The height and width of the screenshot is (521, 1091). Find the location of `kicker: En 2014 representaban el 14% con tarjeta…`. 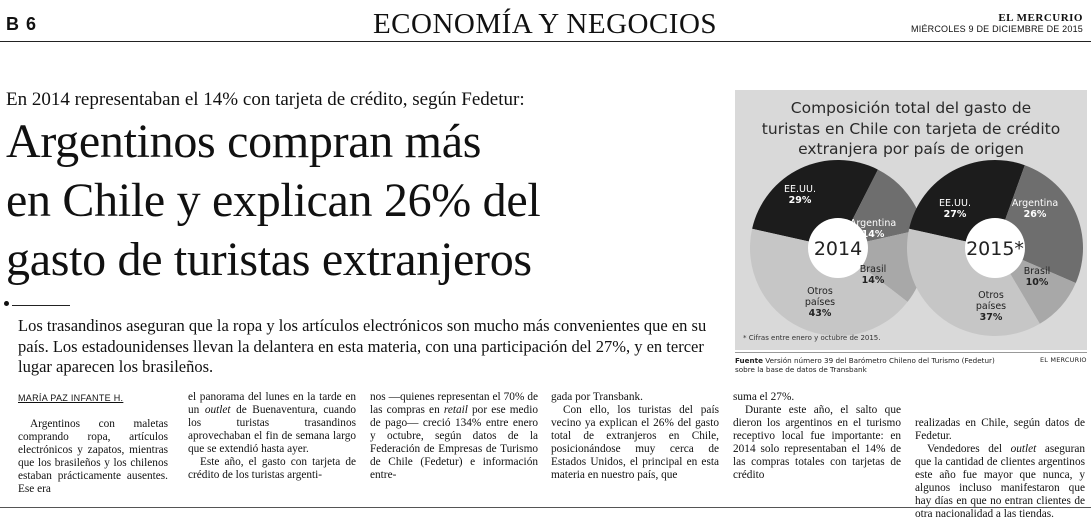

kicker: En 2014 representaban el 14% con tarjeta… is located at coordinates (265, 99).